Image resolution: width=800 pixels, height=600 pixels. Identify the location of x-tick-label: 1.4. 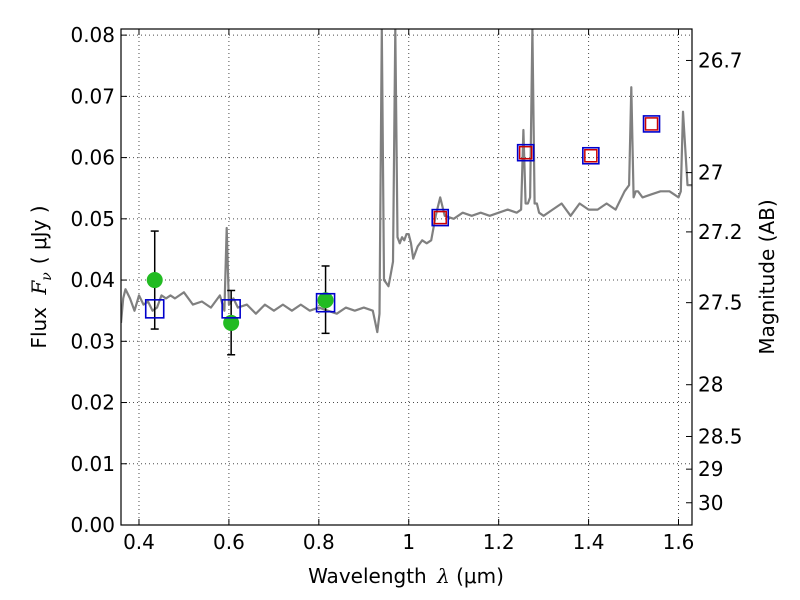
(589, 542).